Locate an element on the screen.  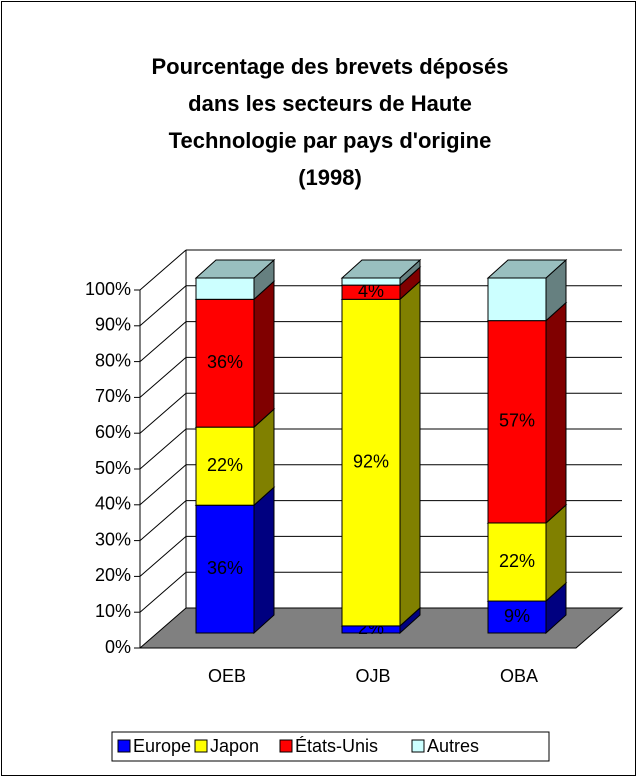
y-tick-label: 50% is located at coordinates (113, 468).